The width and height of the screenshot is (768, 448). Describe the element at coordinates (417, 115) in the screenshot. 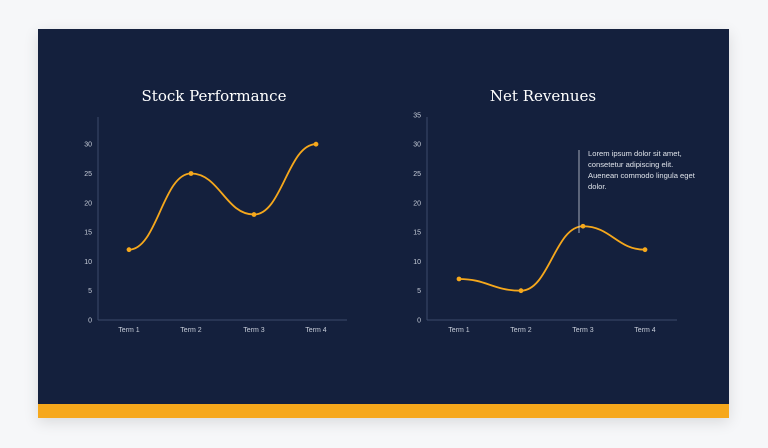

I see `y-tick-label: 35` at that location.